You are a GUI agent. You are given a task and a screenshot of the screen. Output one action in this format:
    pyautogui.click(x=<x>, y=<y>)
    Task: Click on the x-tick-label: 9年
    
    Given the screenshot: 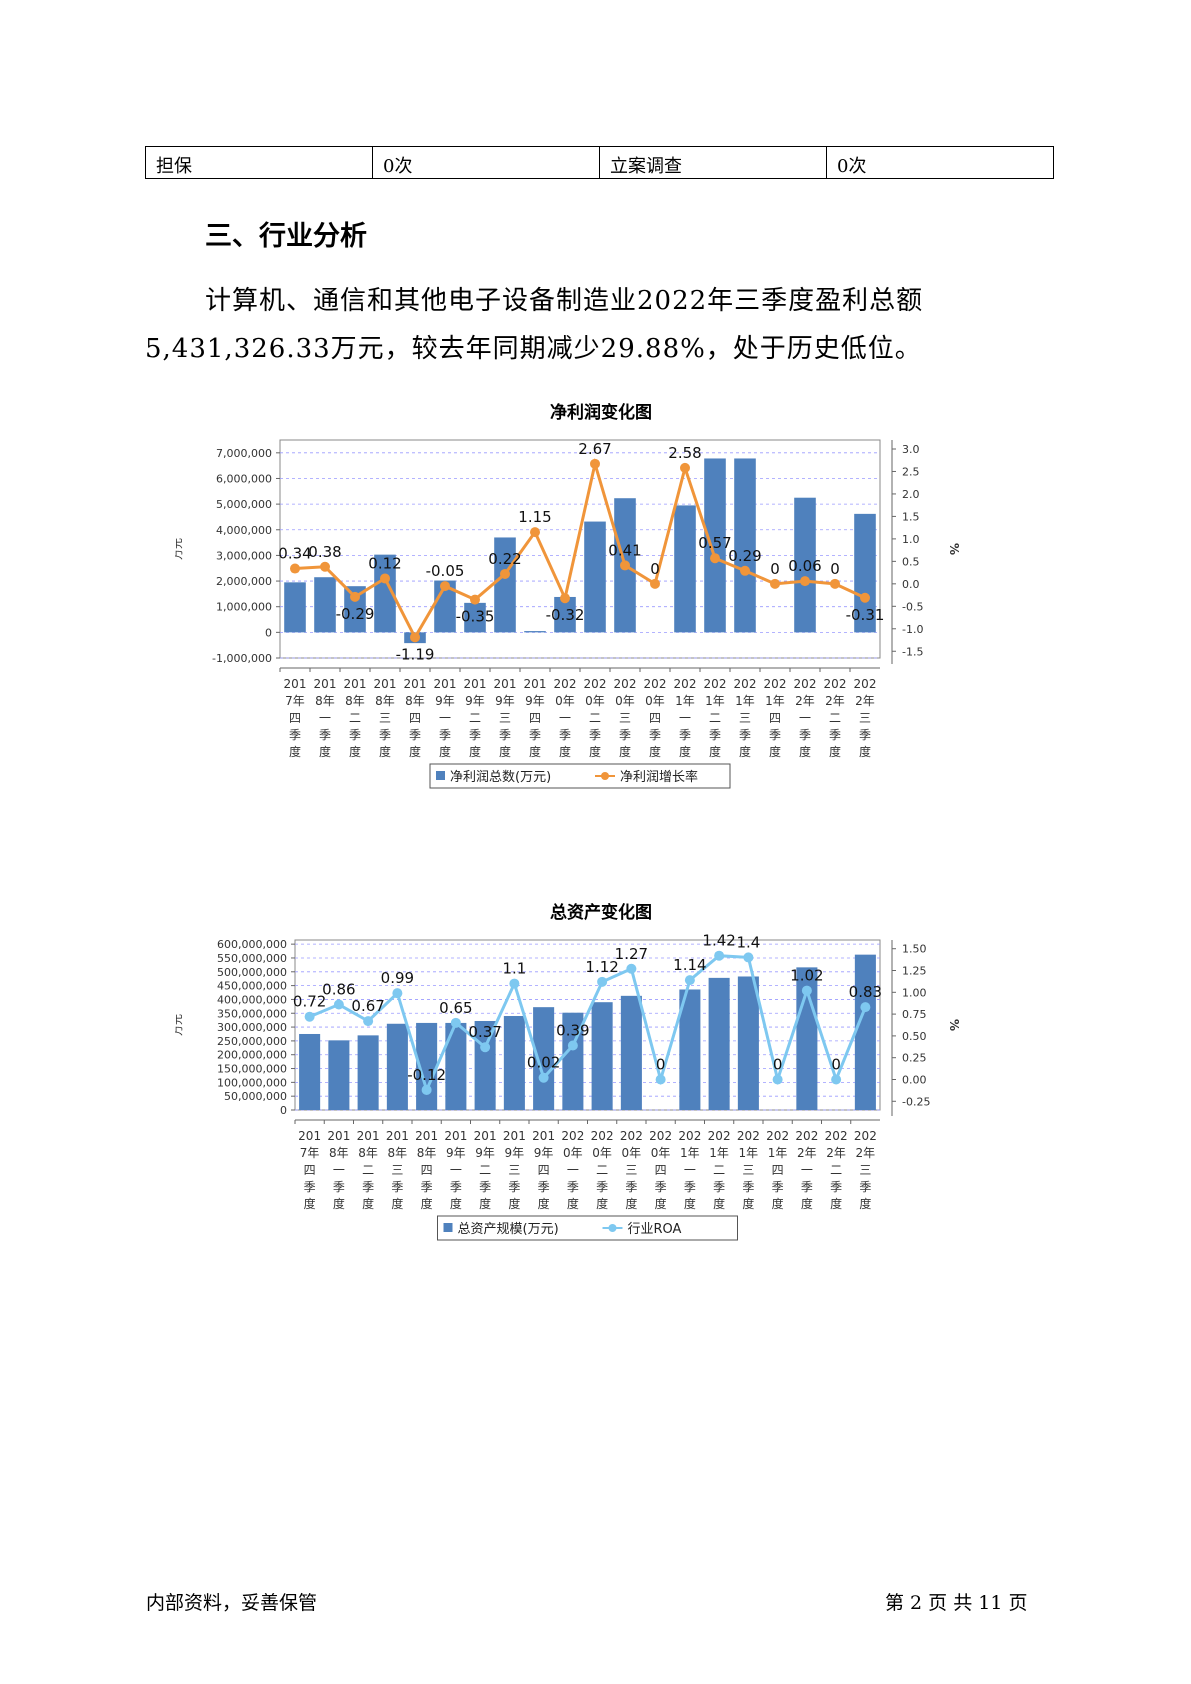 What is the action you would take?
    pyautogui.click(x=445, y=701)
    